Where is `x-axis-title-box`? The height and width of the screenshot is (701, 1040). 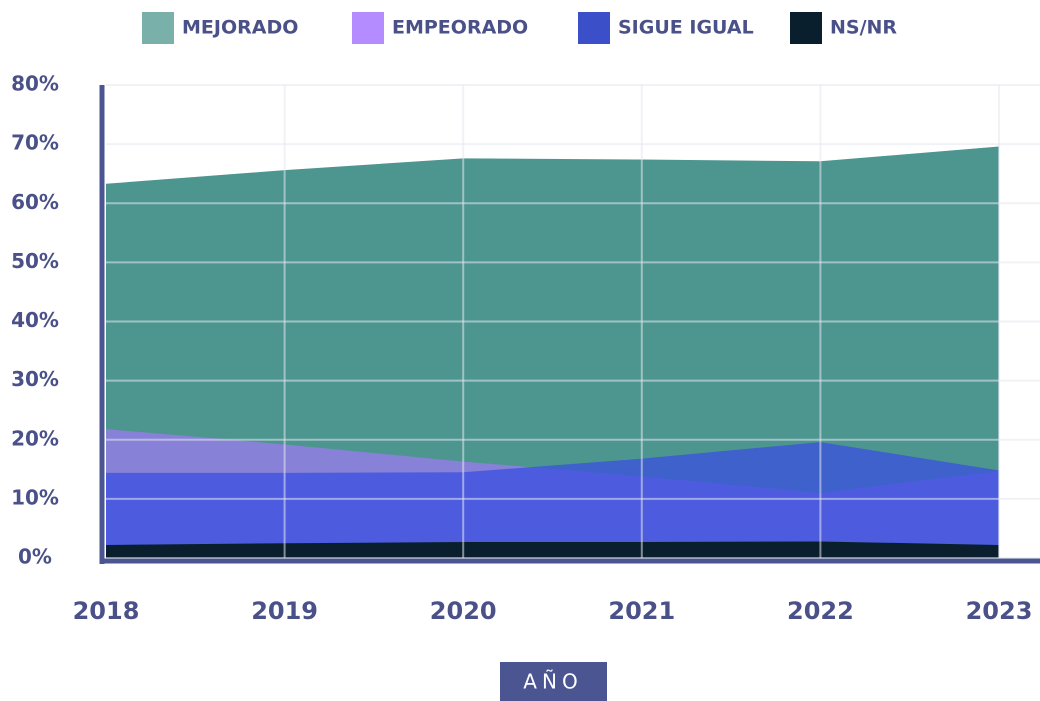 x-axis-title-box is located at coordinates (553, 681).